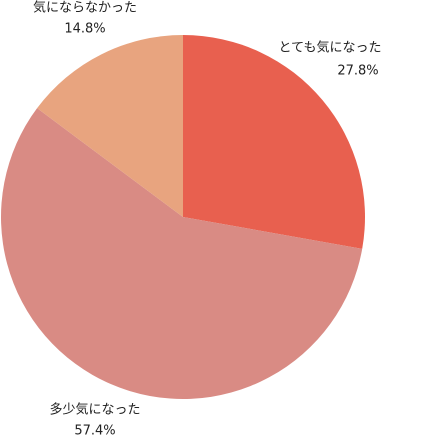  I want to click on pie-slice, so click(110, 126).